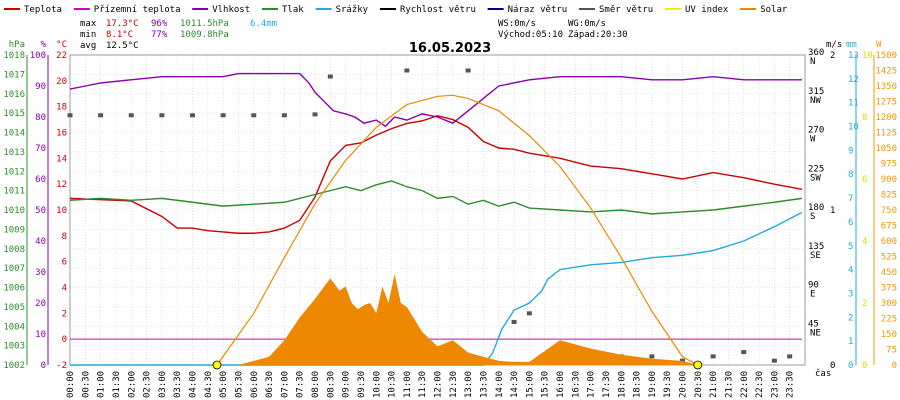  I want to click on x-tick-label-9: 04:30, so click(209, 384).